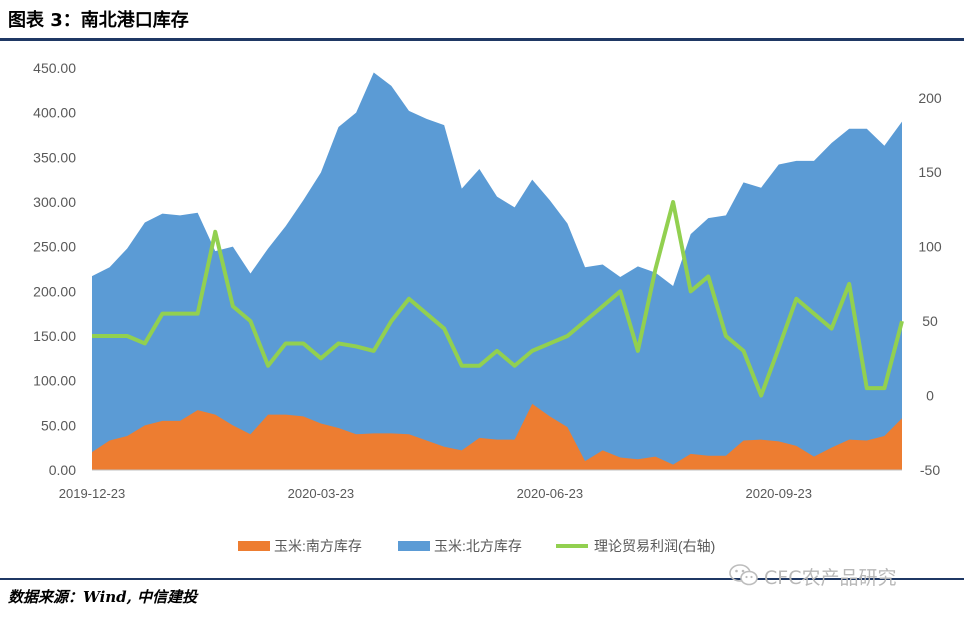  Describe the element at coordinates (54, 113) in the screenshot. I see `y-left-tick-label: 400.00` at that location.